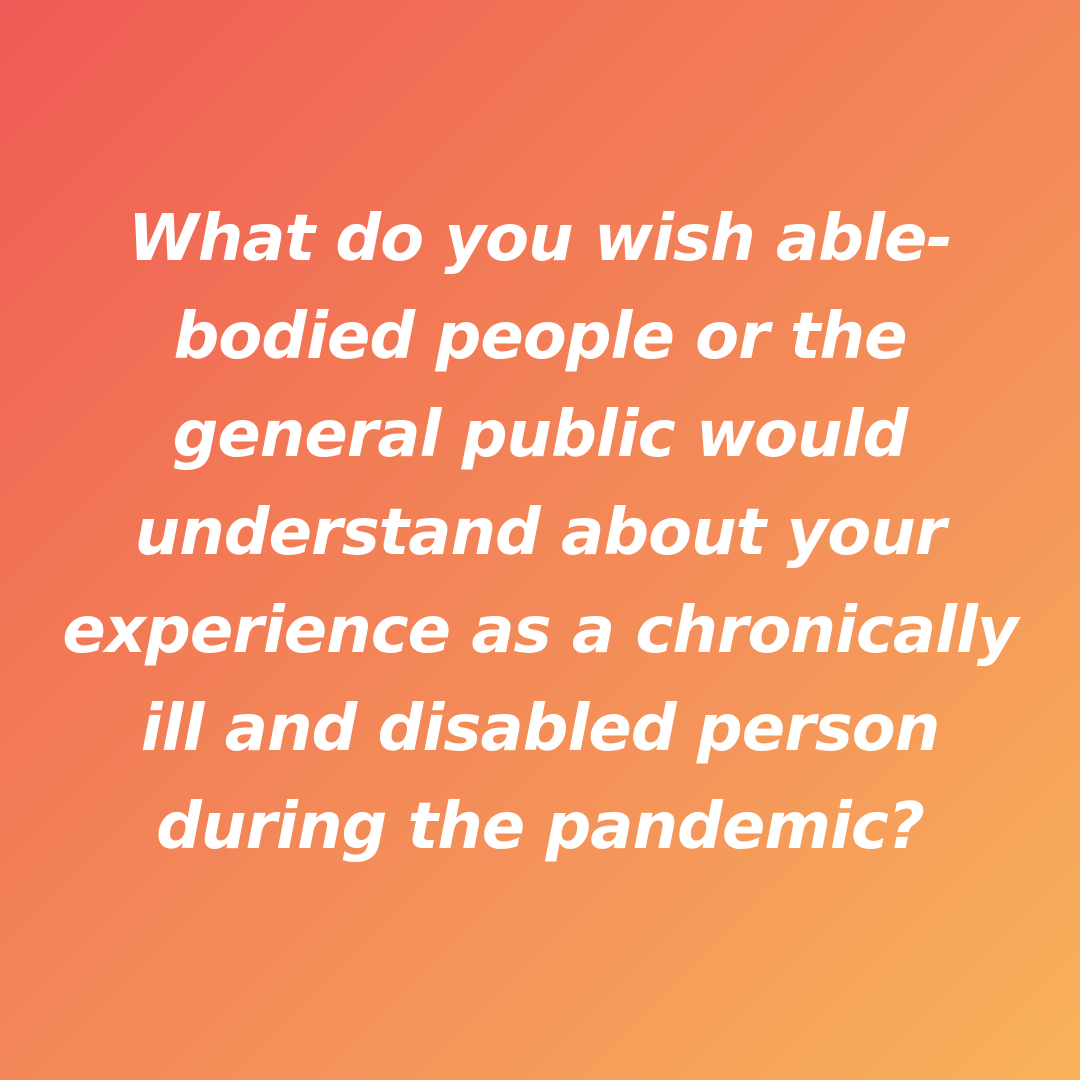 The image size is (1080, 1080). I want to click on question-line-4: understand about your, so click(540, 533).